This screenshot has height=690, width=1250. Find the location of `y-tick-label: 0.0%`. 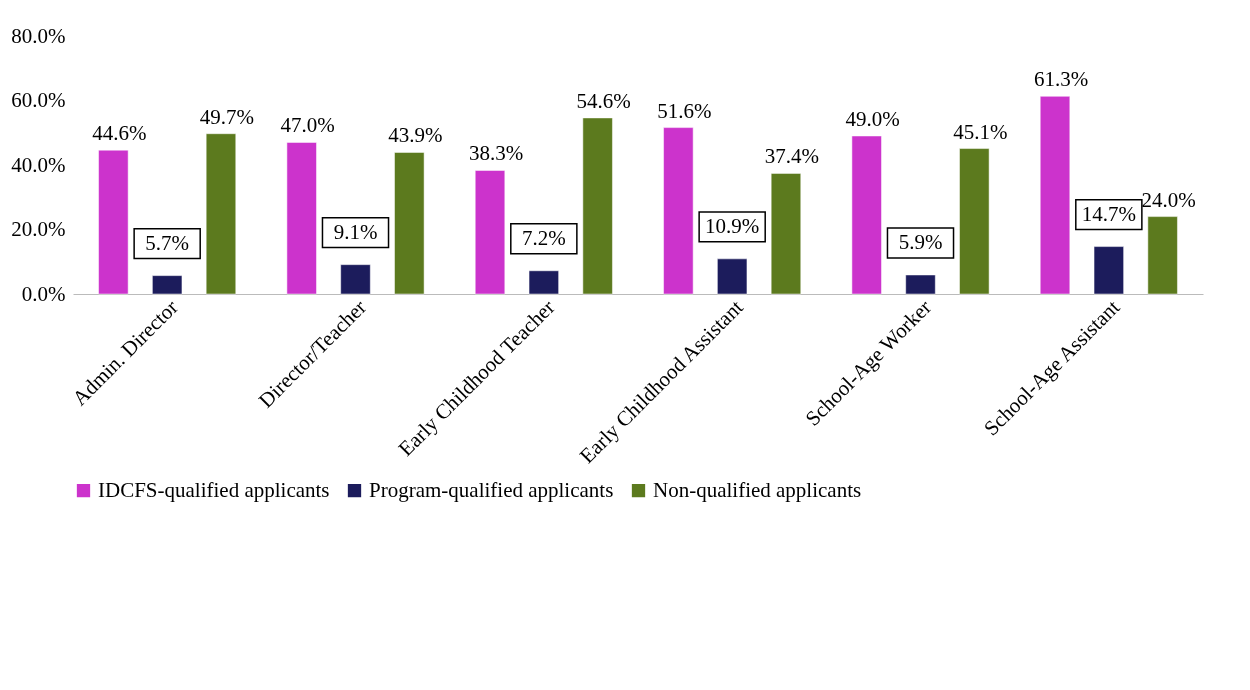

y-tick-label: 0.0% is located at coordinates (43, 293).